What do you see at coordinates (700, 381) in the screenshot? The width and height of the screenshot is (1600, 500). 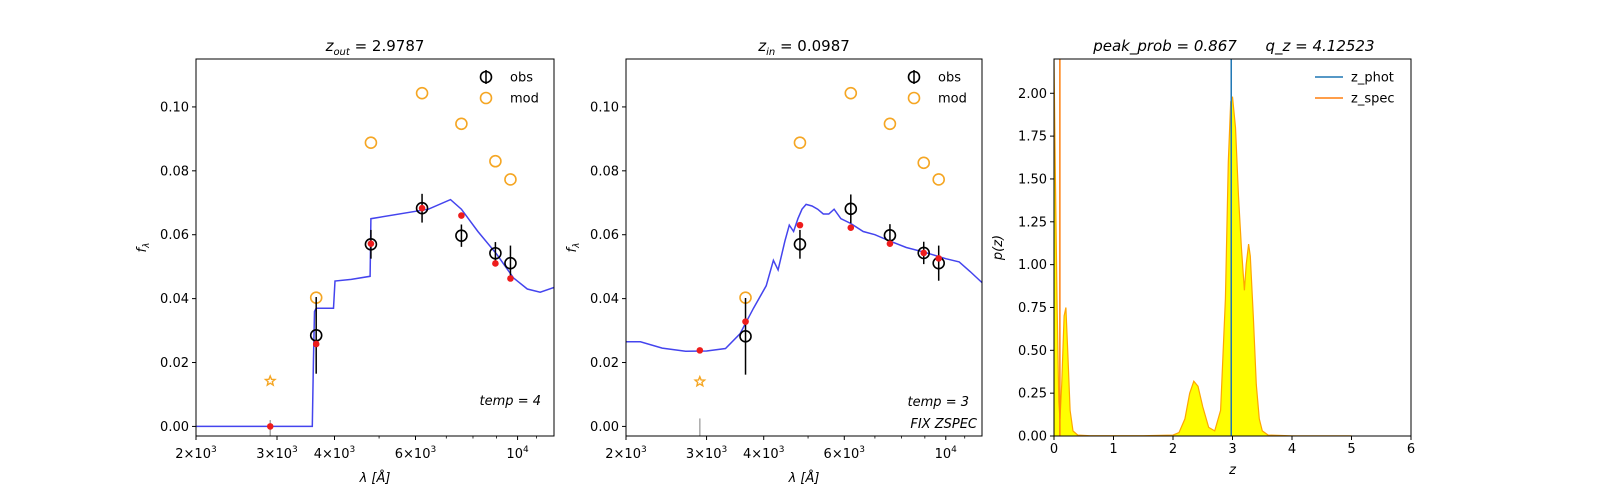 I see `upper-limit-star` at bounding box center [700, 381].